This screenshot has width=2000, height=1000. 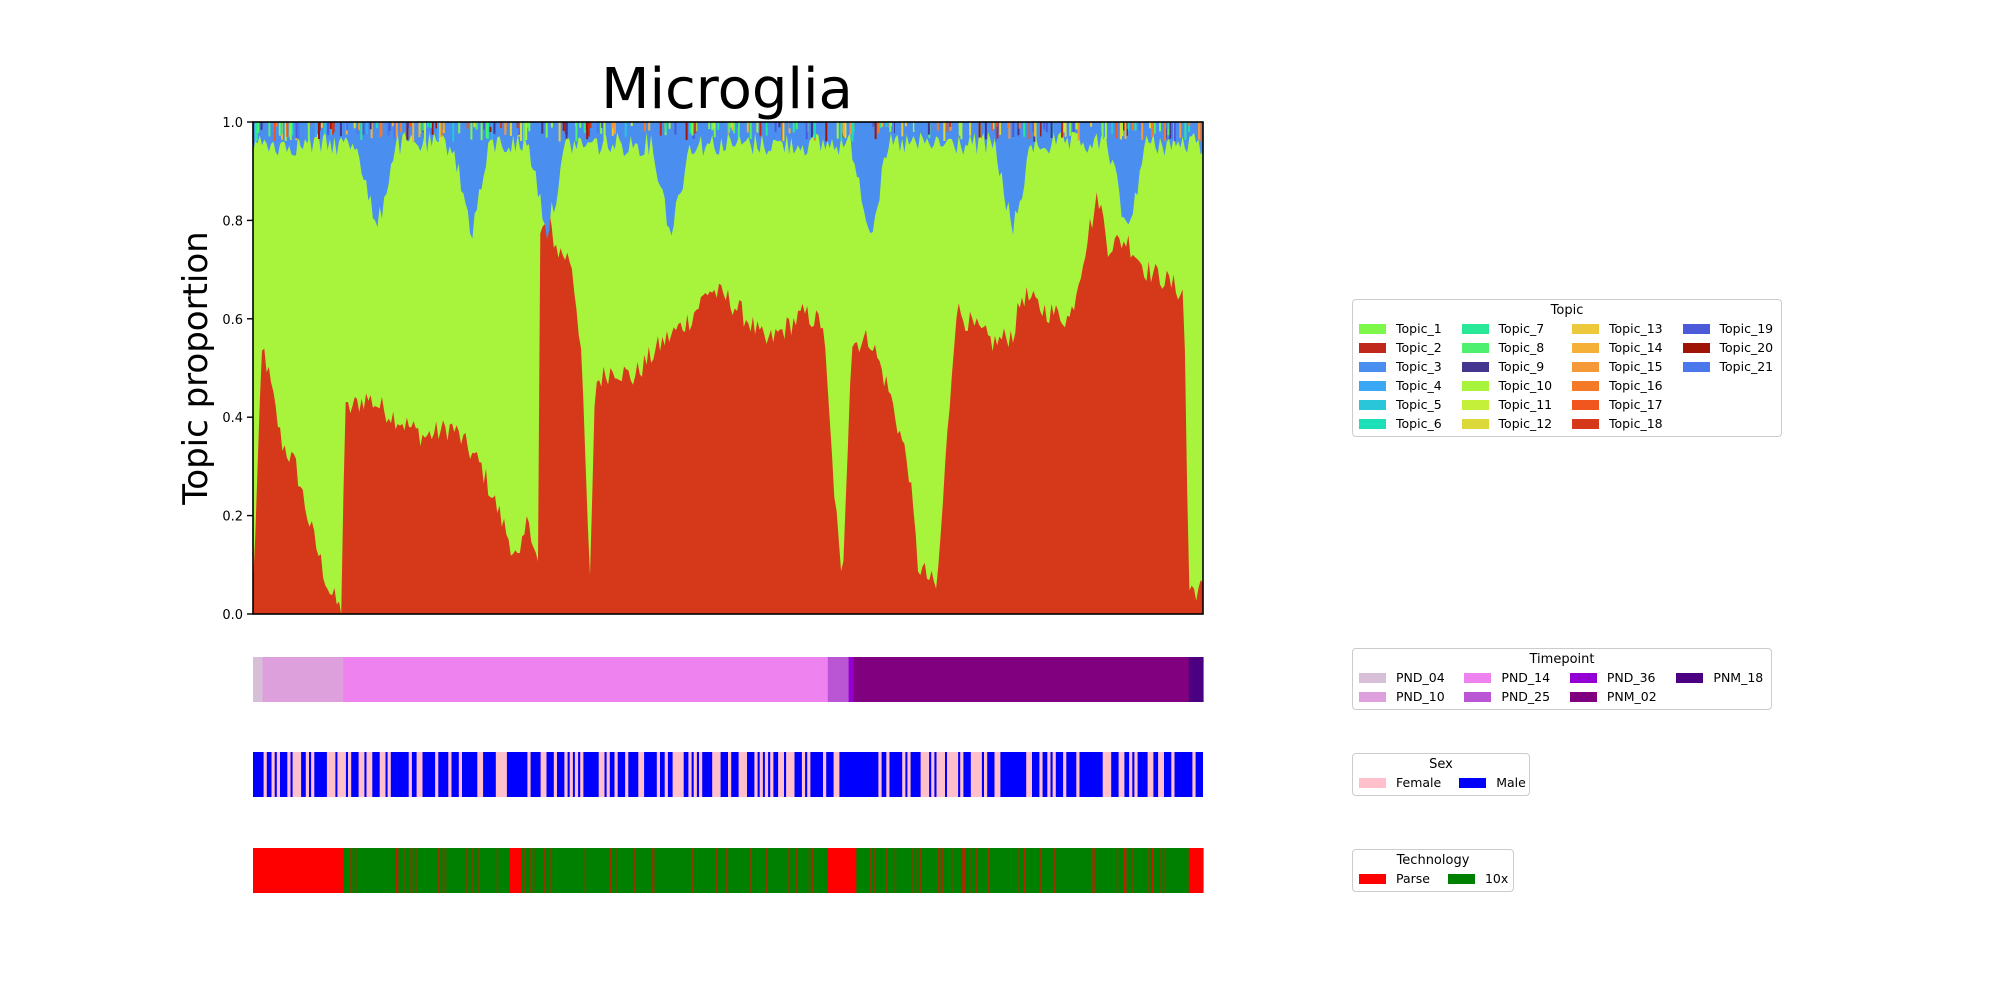 I want to click on topic-area-minor-topics, so click(x=727, y=132).